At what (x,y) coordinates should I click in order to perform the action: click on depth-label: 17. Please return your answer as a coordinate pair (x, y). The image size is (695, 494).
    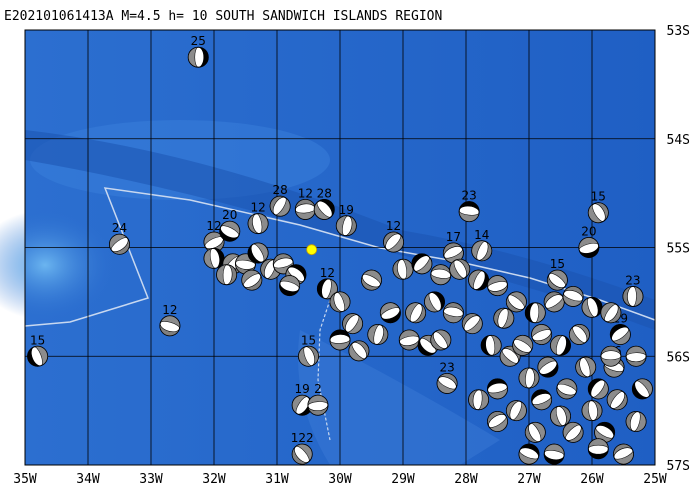
    Looking at the image, I should click on (453, 237).